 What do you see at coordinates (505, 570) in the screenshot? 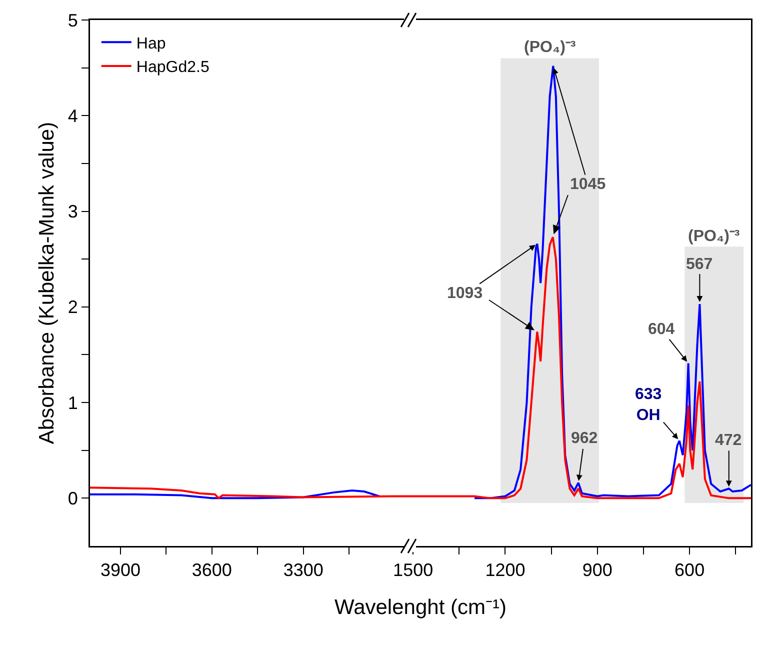
I see `x-tick-label: 1200` at bounding box center [505, 570].